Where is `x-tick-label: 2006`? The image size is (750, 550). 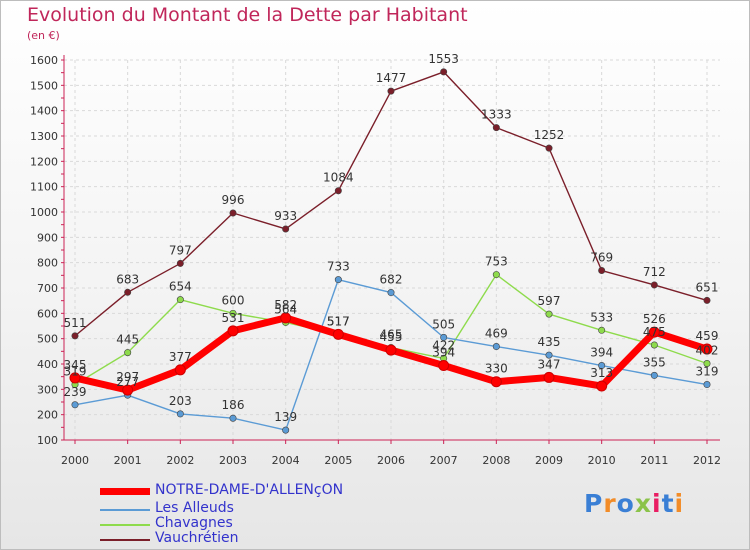 x-tick-label: 2006 is located at coordinates (391, 460).